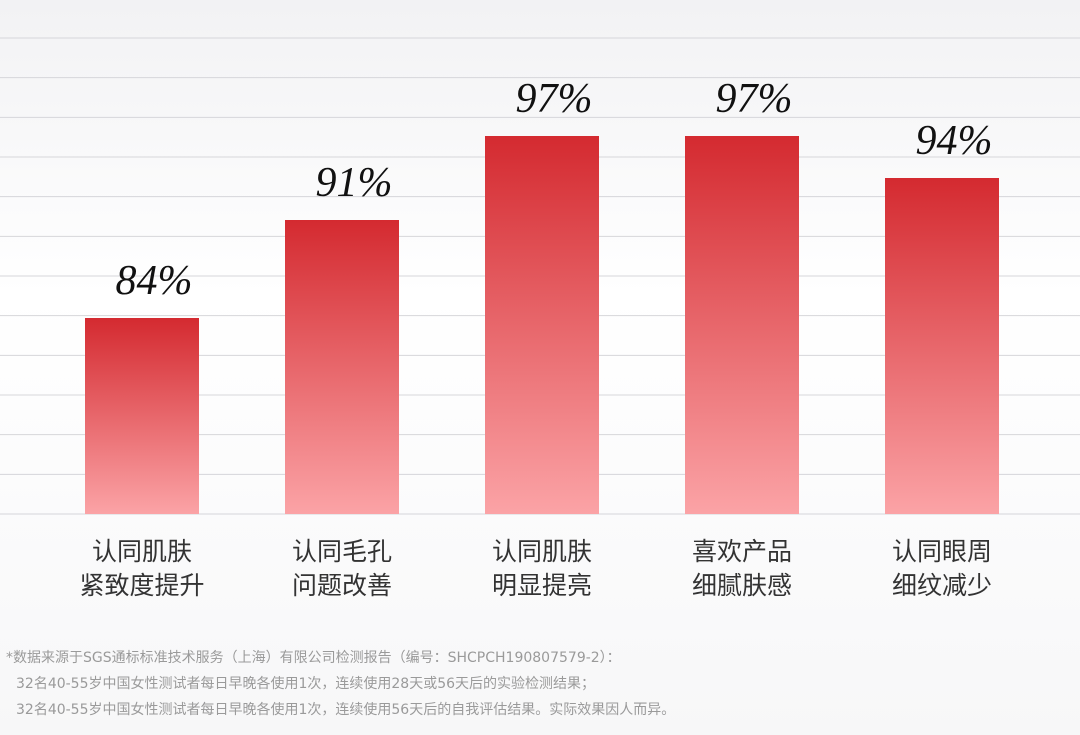  I want to click on x-tick-label: 问题改善, so click(342, 585).